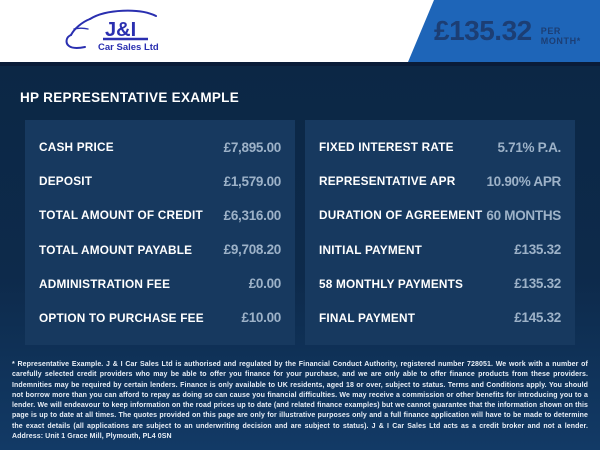 This screenshot has width=600, height=450. I want to click on row-value: £1,579.00, so click(252, 181).